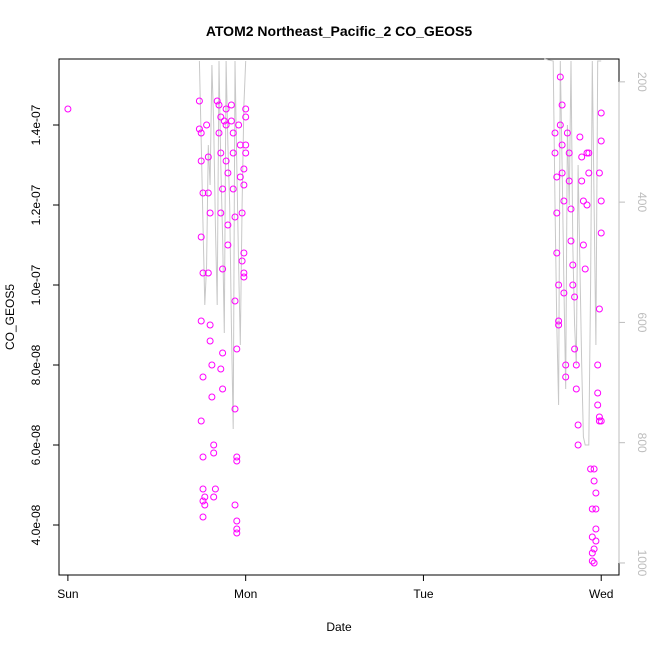  What do you see at coordinates (67, 594) in the screenshot?
I see `x-tick-label: Sun` at bounding box center [67, 594].